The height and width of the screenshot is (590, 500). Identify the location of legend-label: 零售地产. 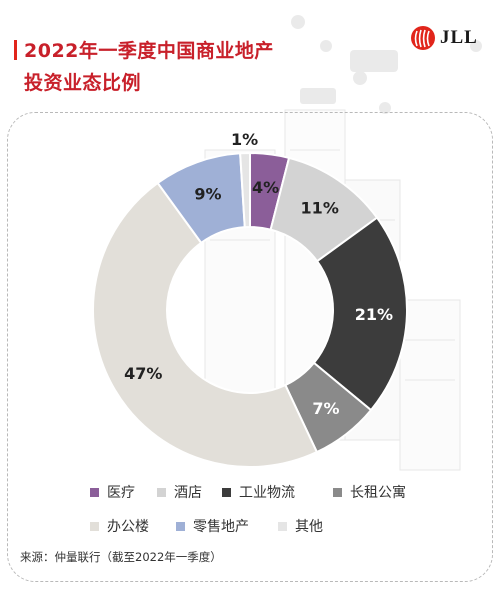
(221, 527).